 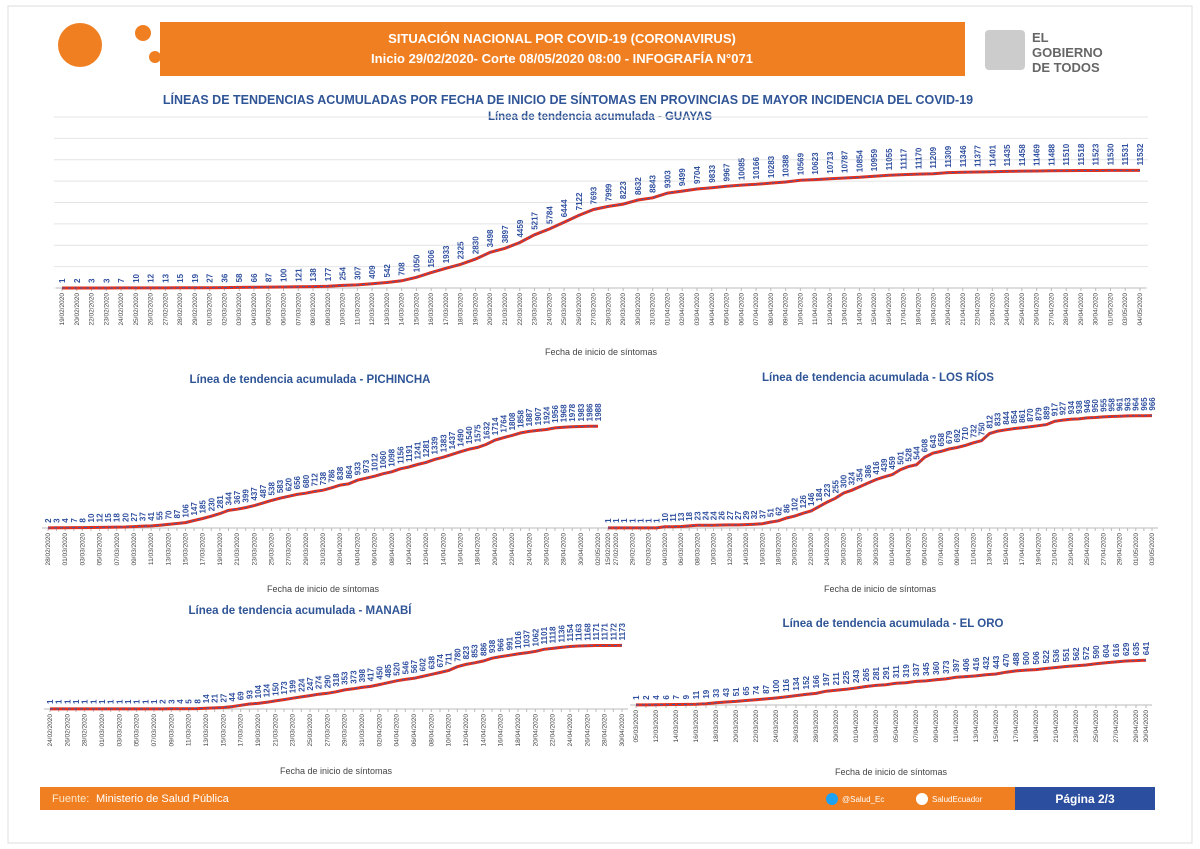 I want to click on data-label: 1978, so click(x=572, y=412).